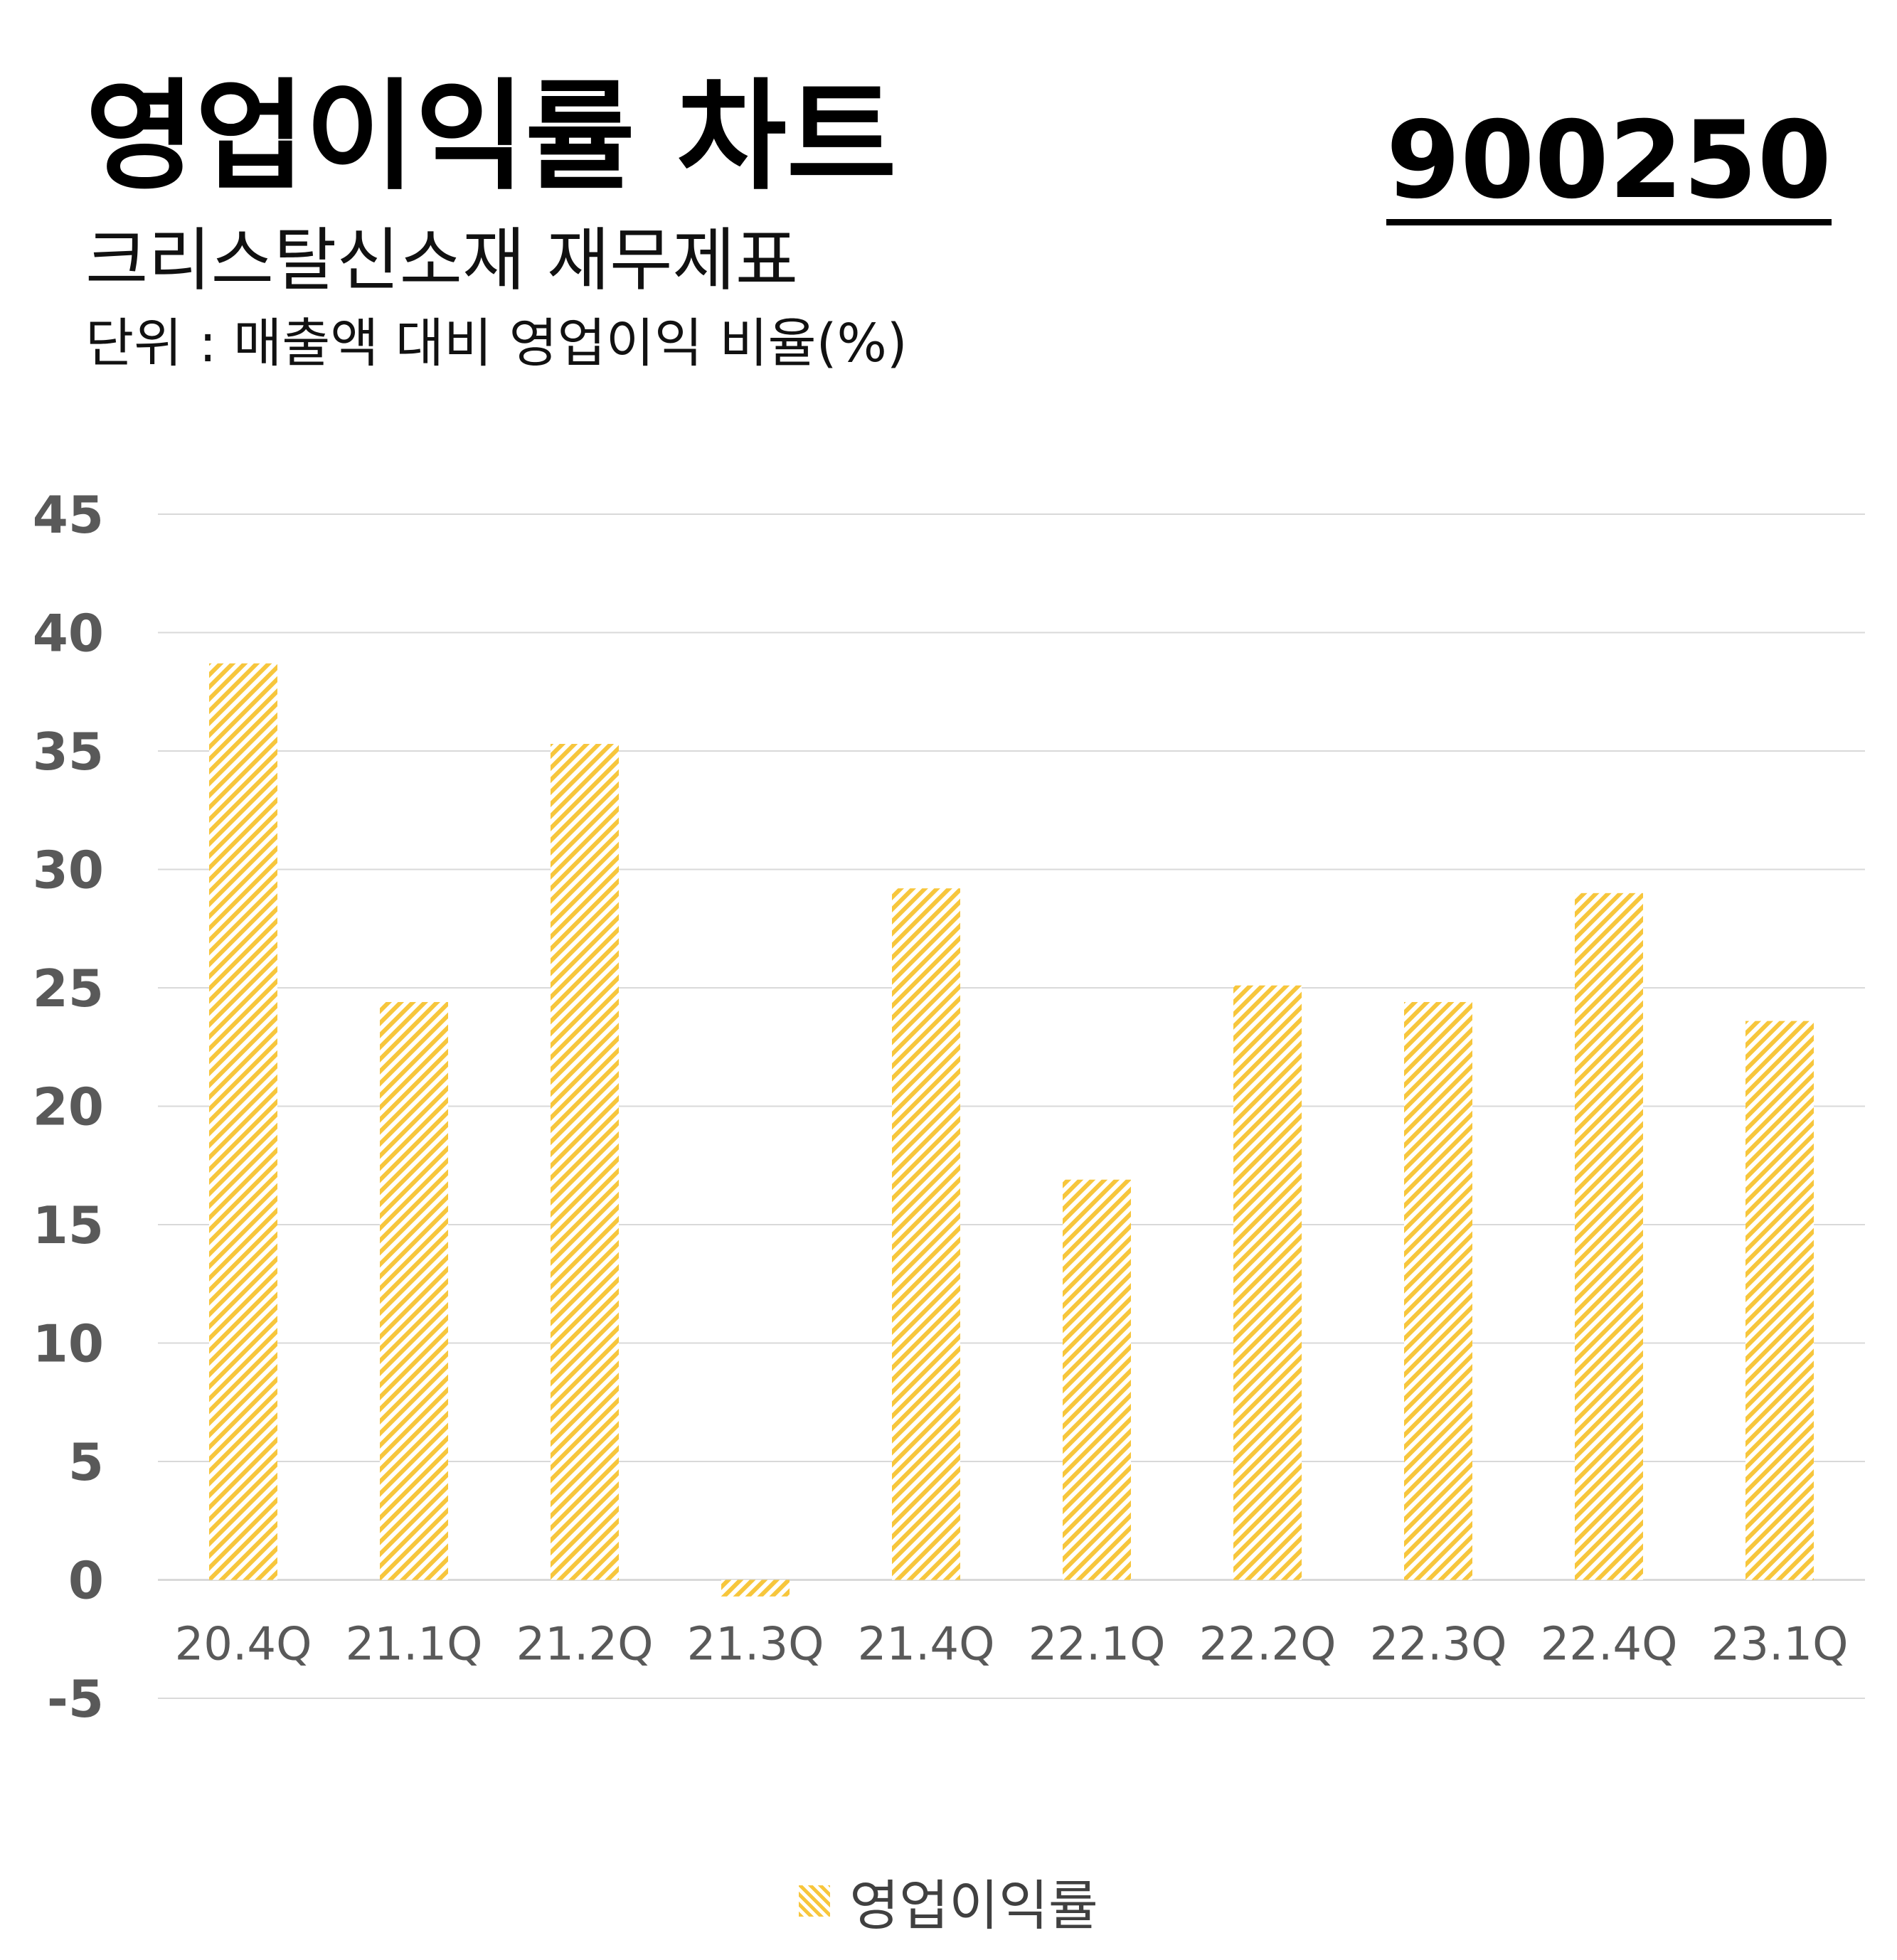  What do you see at coordinates (86, 1581) in the screenshot?
I see `y-tick-label: 0` at bounding box center [86, 1581].